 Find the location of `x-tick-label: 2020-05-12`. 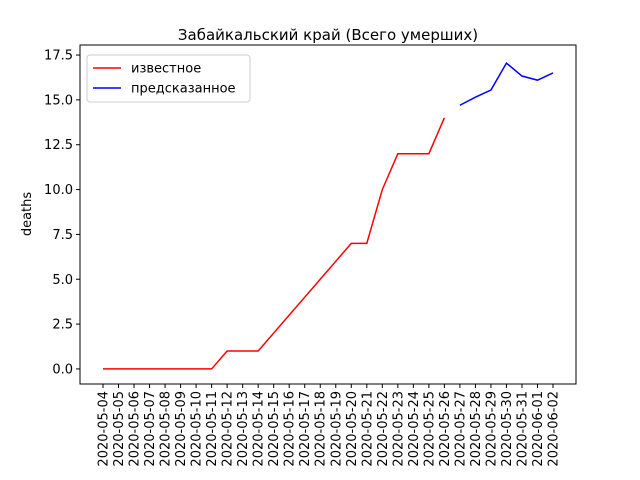

x-tick-label: 2020-05-12 is located at coordinates (228, 429).